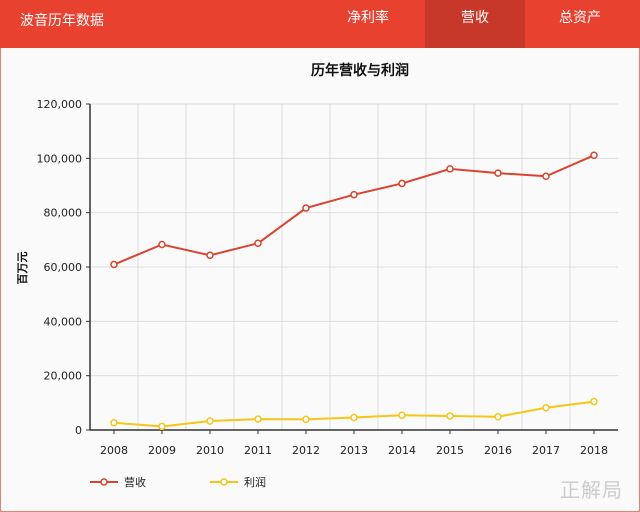  What do you see at coordinates (475, 24) in the screenshot?
I see `tab-revenue: 营收` at bounding box center [475, 24].